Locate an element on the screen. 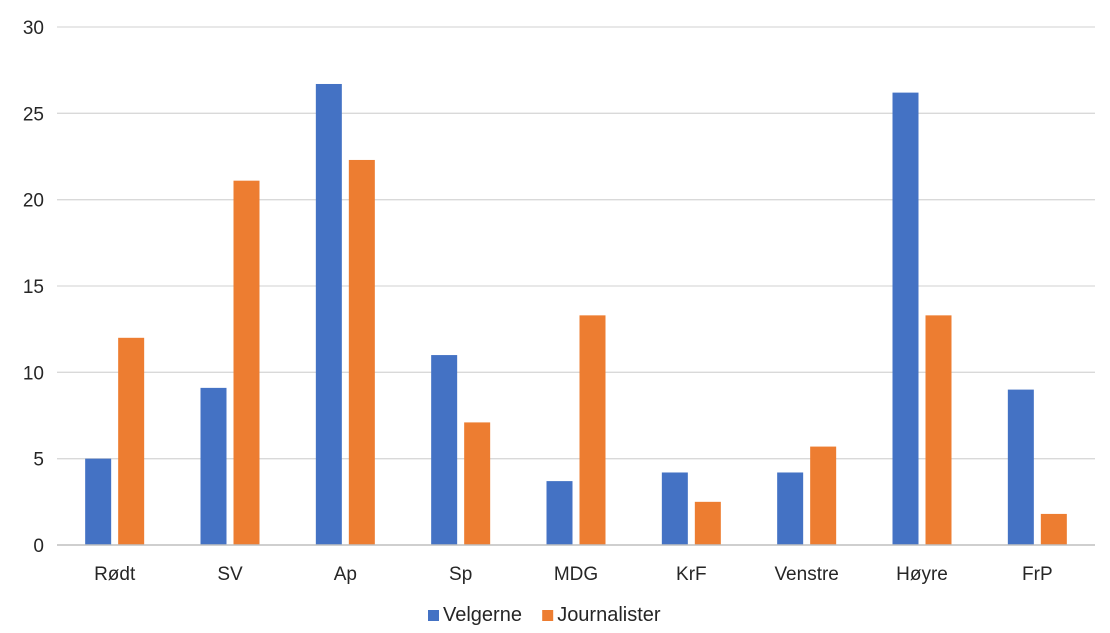  x-tick-label: SV is located at coordinates (230, 574).